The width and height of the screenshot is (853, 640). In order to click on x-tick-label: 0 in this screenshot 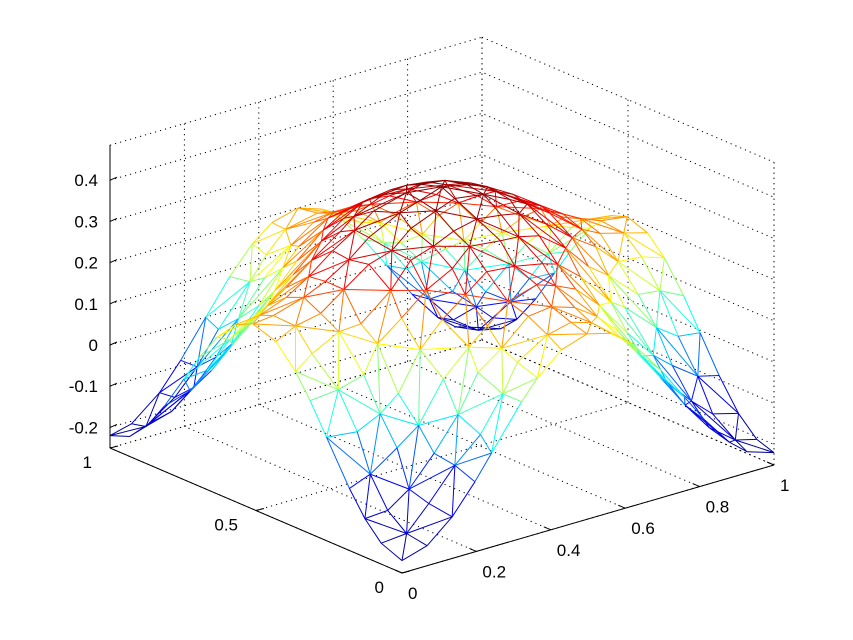, I will do `click(412, 593)`.